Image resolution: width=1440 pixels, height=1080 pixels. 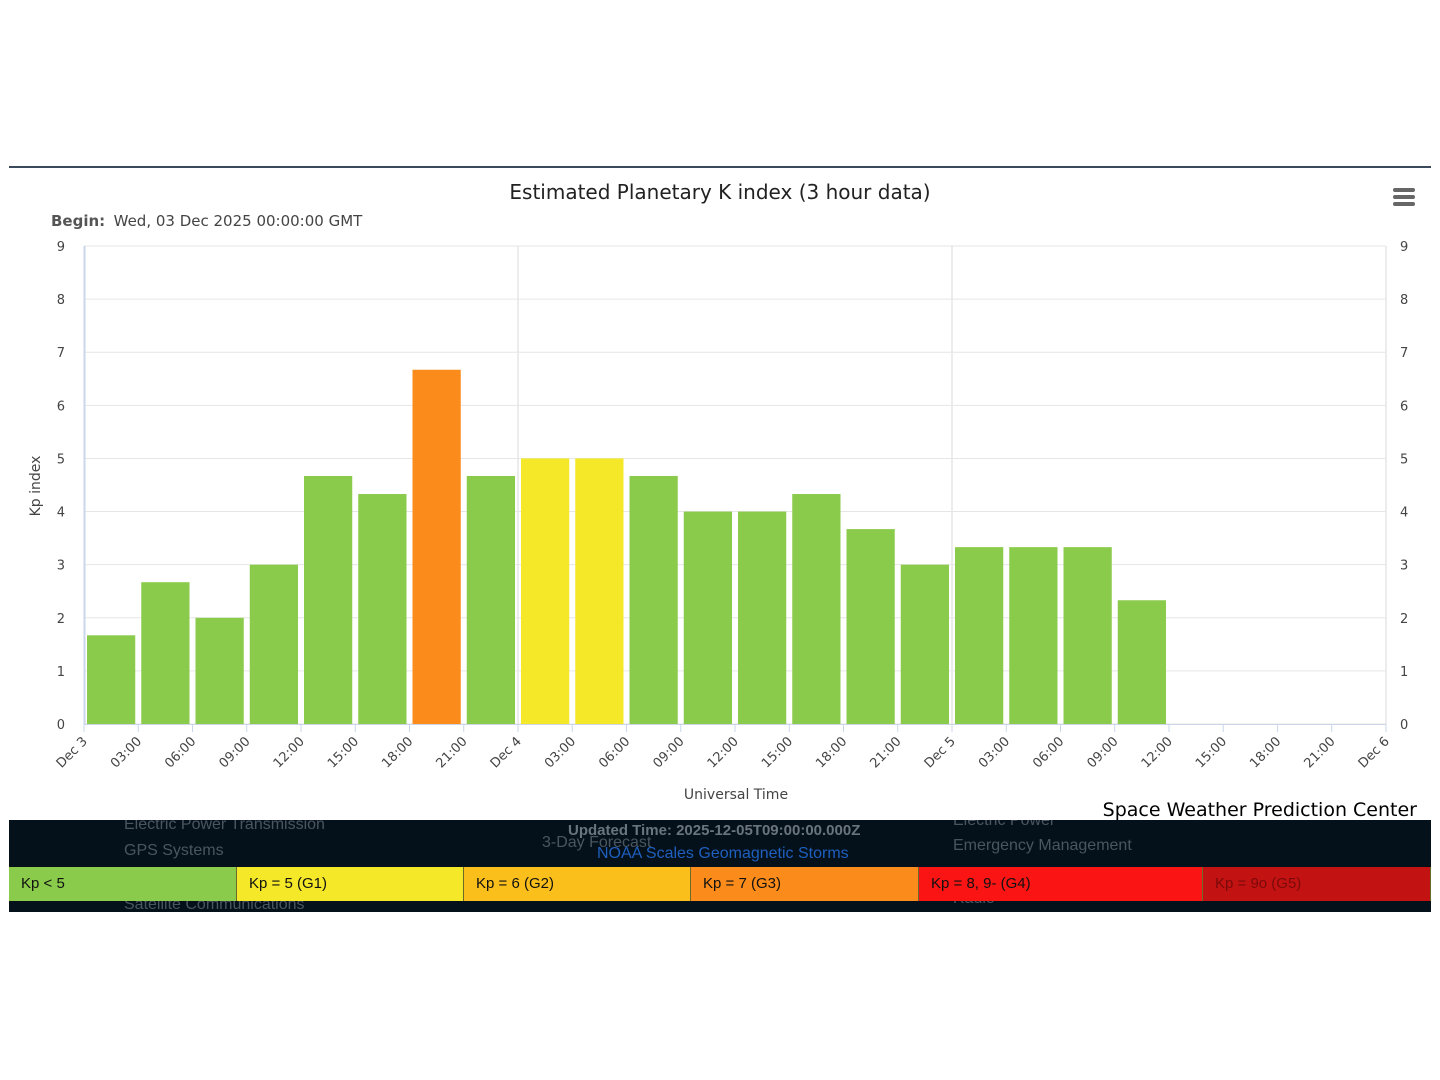 What do you see at coordinates (123, 884) in the screenshot?
I see `kp-scale-segment: Kp < 5` at bounding box center [123, 884].